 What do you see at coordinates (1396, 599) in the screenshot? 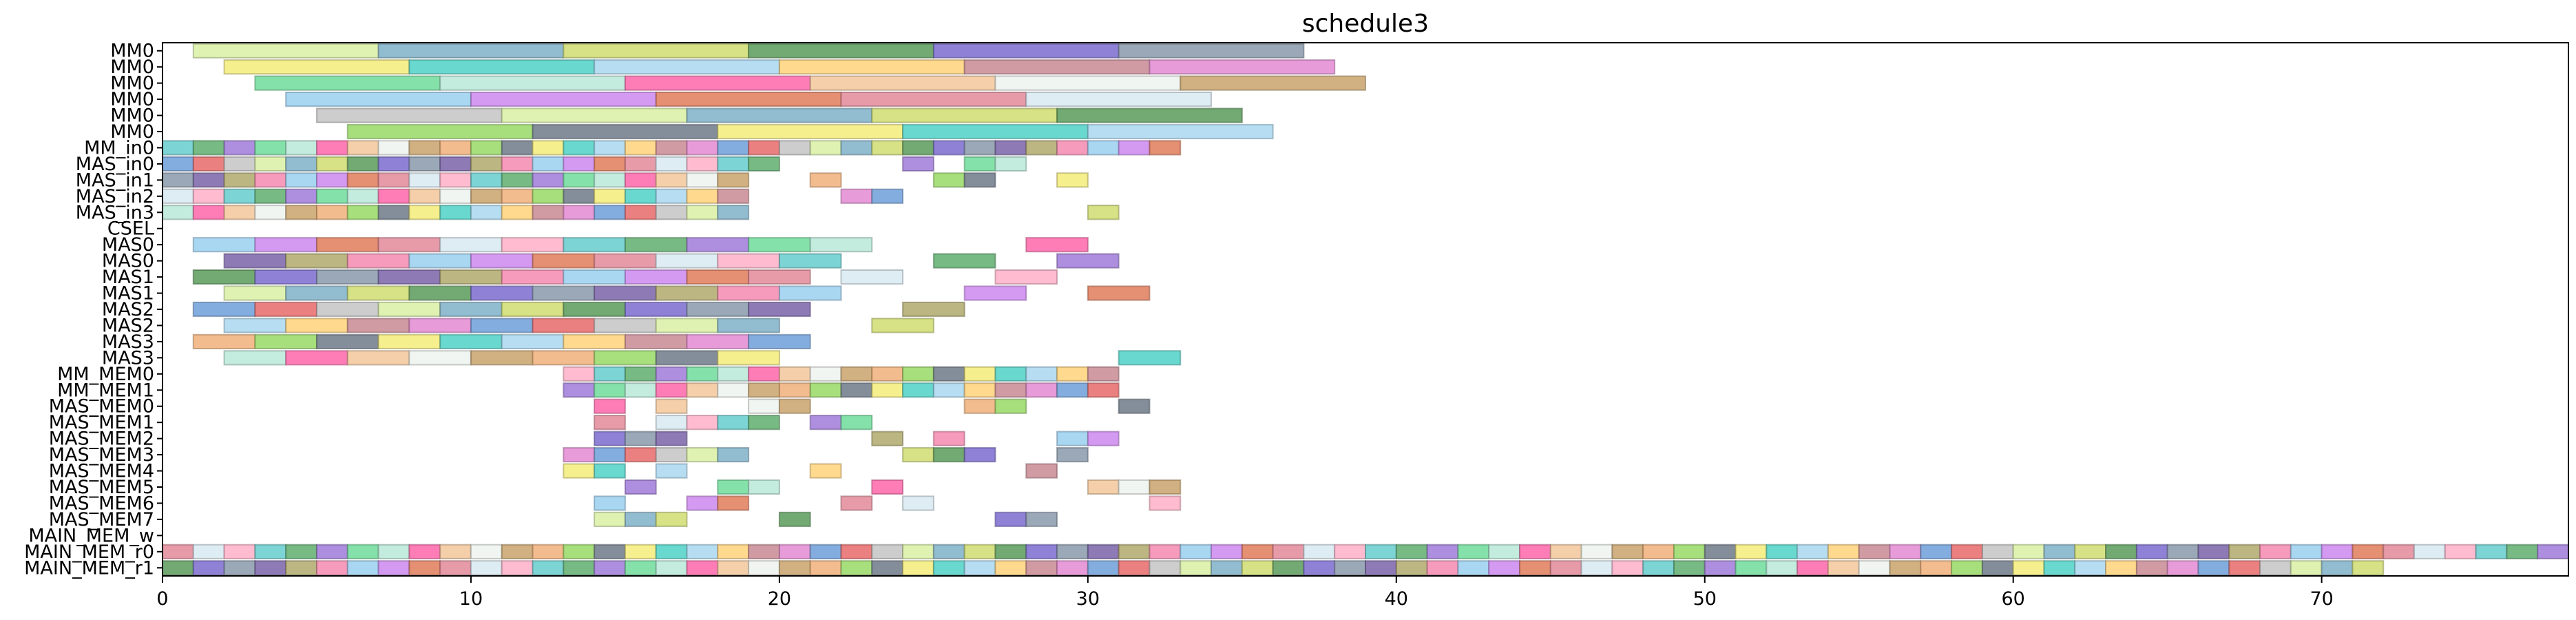
I see `x-tick-label: 40` at bounding box center [1396, 599].